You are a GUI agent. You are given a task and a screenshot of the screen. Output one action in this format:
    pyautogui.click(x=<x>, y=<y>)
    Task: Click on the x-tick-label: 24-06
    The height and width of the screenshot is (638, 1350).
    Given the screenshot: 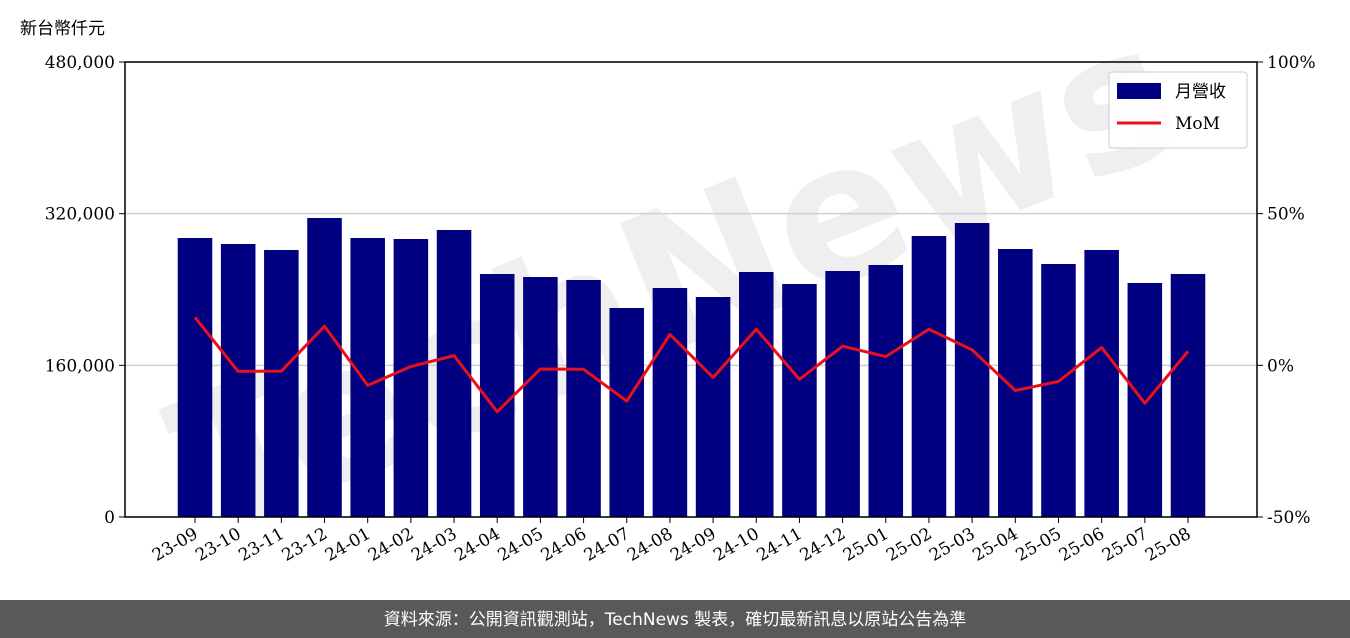 What is the action you would take?
    pyautogui.click(x=564, y=545)
    